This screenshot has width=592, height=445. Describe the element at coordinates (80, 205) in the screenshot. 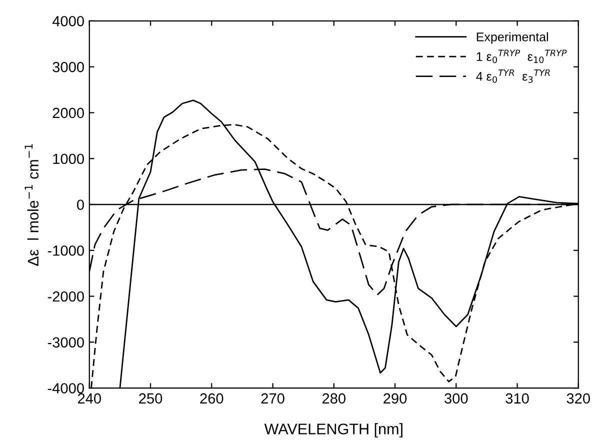

I see `y-tick-label: 0` at that location.